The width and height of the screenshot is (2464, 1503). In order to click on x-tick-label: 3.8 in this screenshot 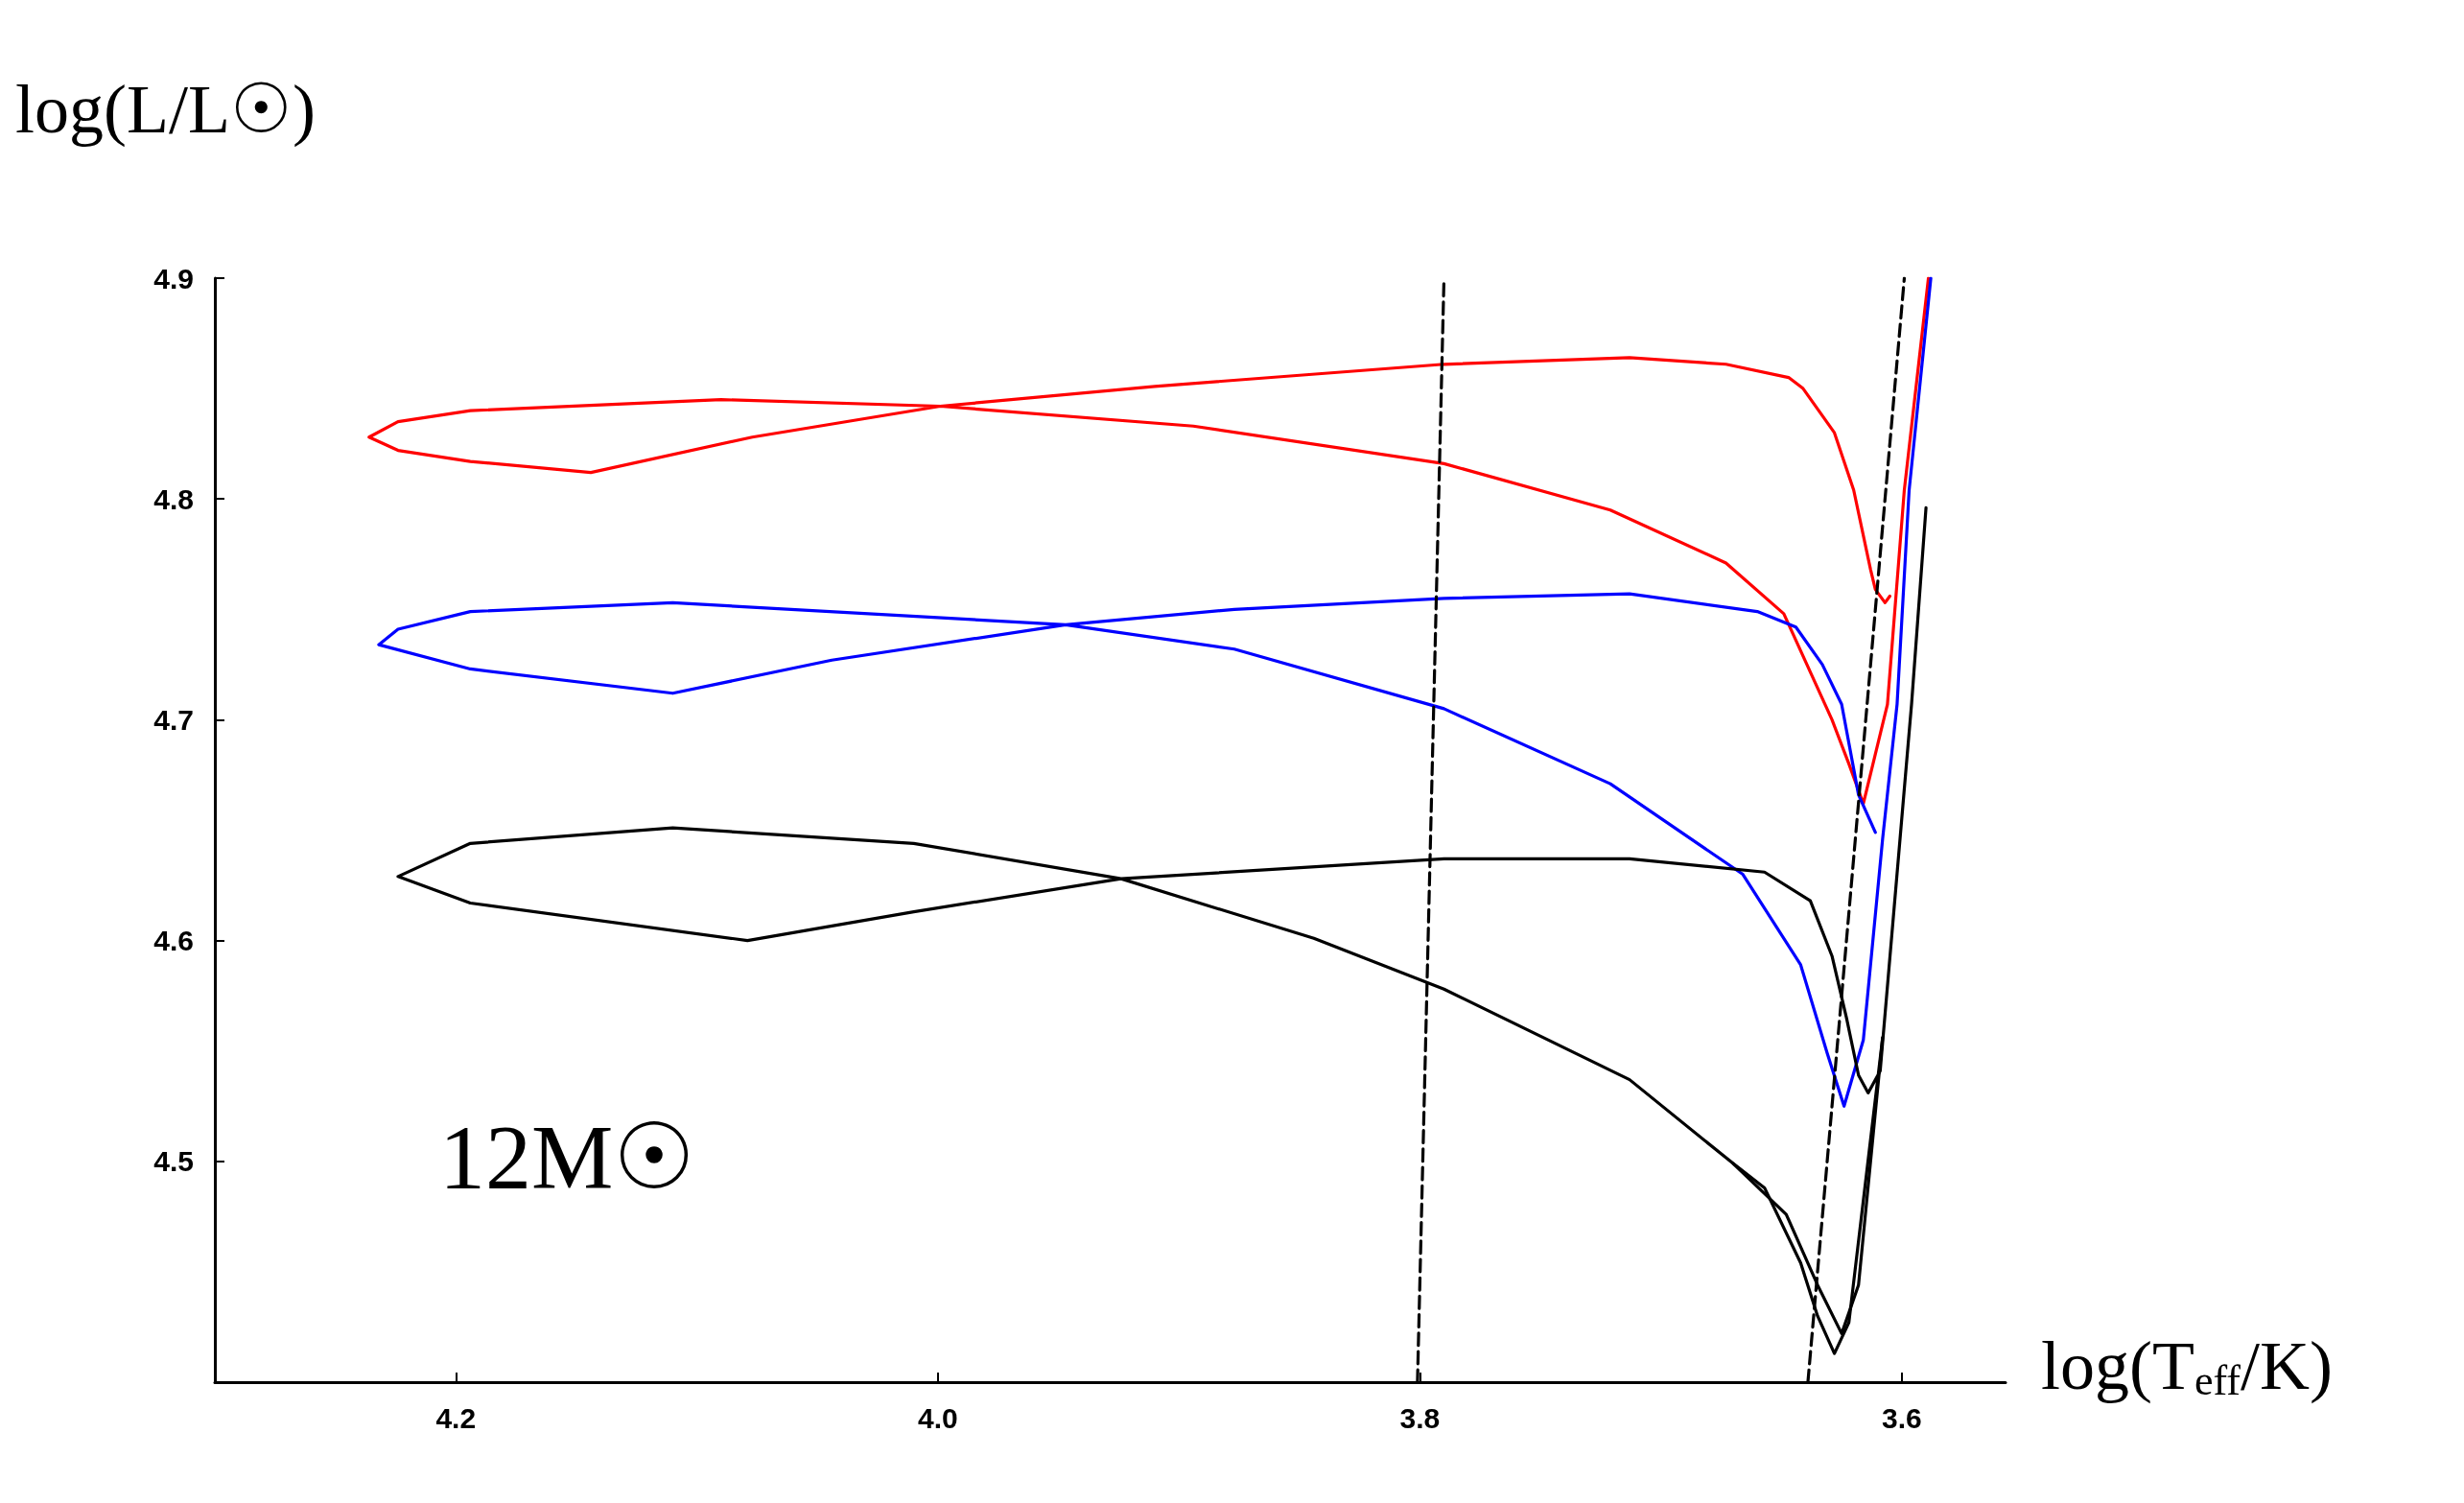, I will do `click(1420, 1417)`.